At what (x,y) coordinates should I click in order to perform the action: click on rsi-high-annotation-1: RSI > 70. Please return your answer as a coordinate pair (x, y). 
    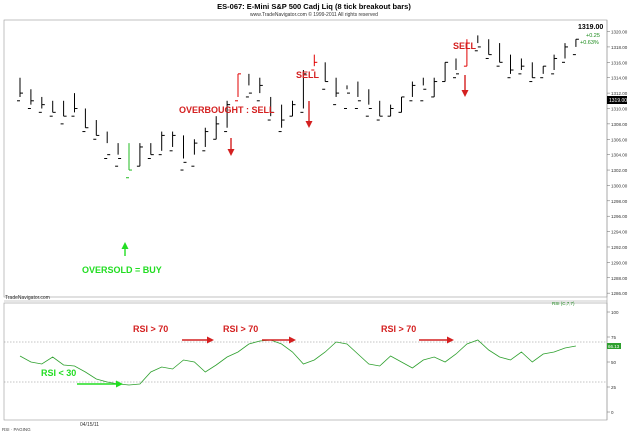
    Looking at the image, I should click on (173, 334).